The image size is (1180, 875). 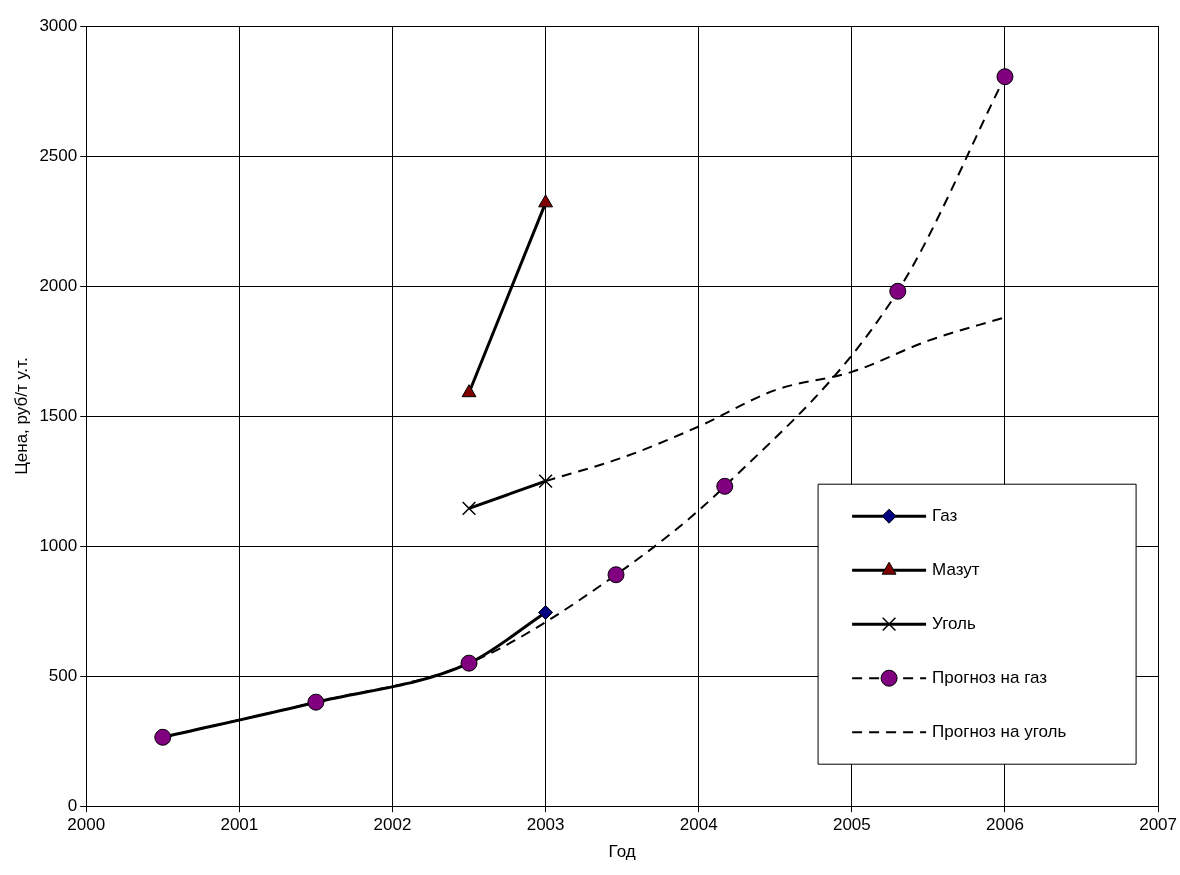 I want to click on legend-label: Мазут, so click(x=956, y=569).